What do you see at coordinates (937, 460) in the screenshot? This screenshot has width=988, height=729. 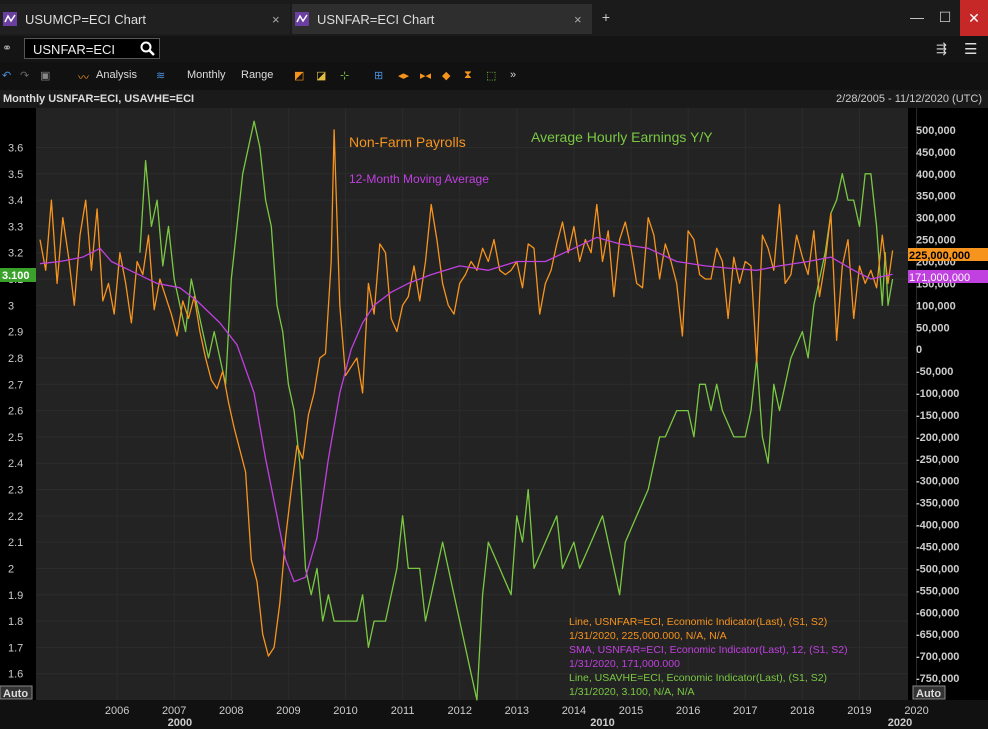 I see `right-tick-label: -250,000` at bounding box center [937, 460].